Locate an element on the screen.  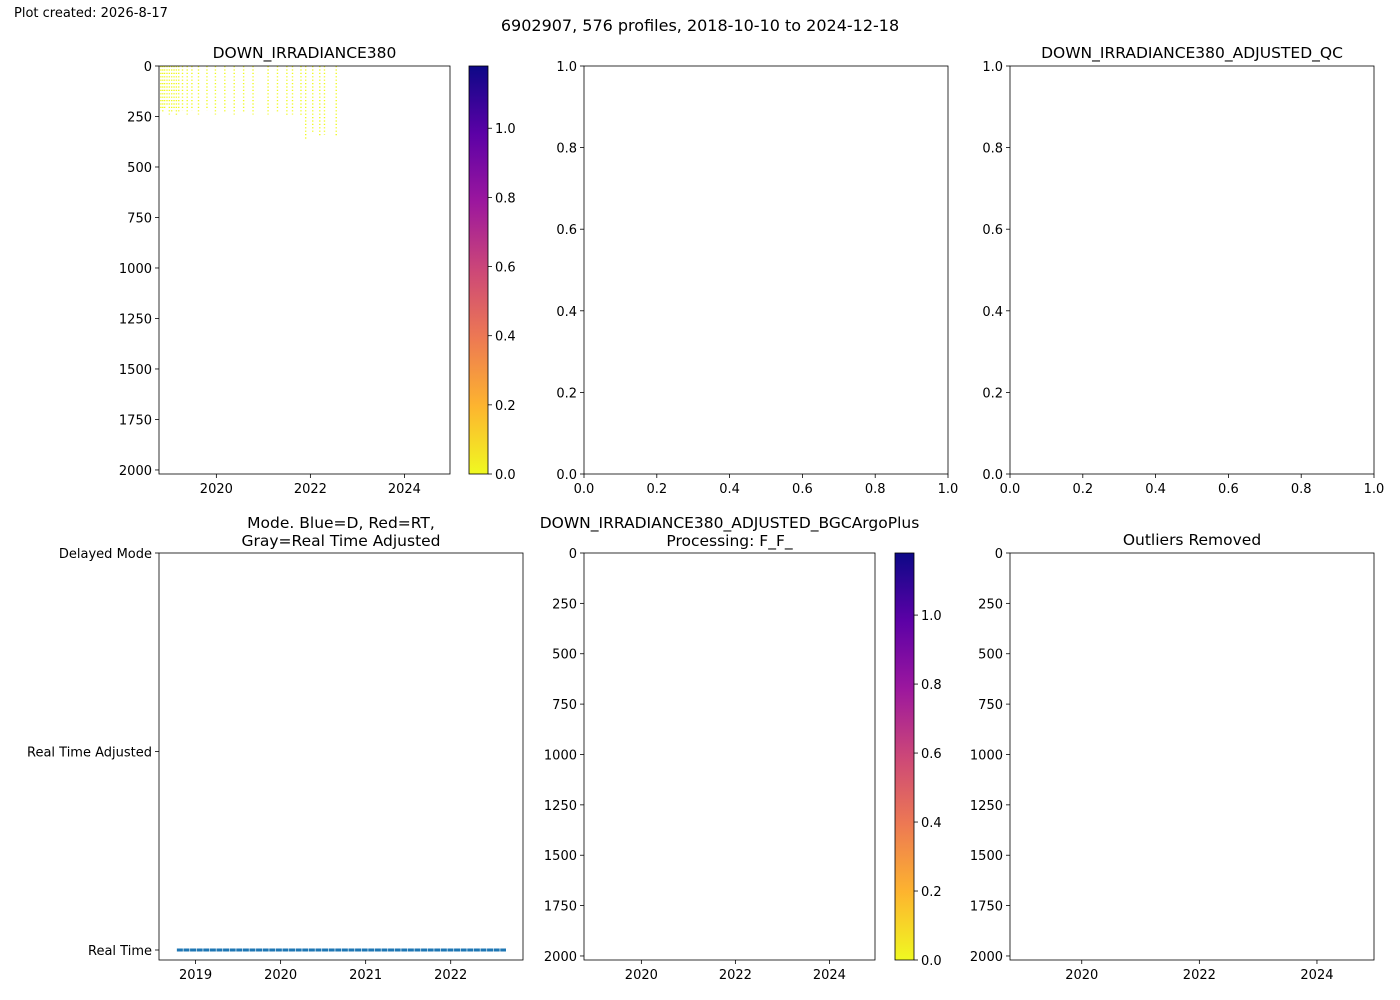
axes-title-line: DOWN_IRRADIANCE380_ADJUSTED_BGCArgoPlus is located at coordinates (730, 523).